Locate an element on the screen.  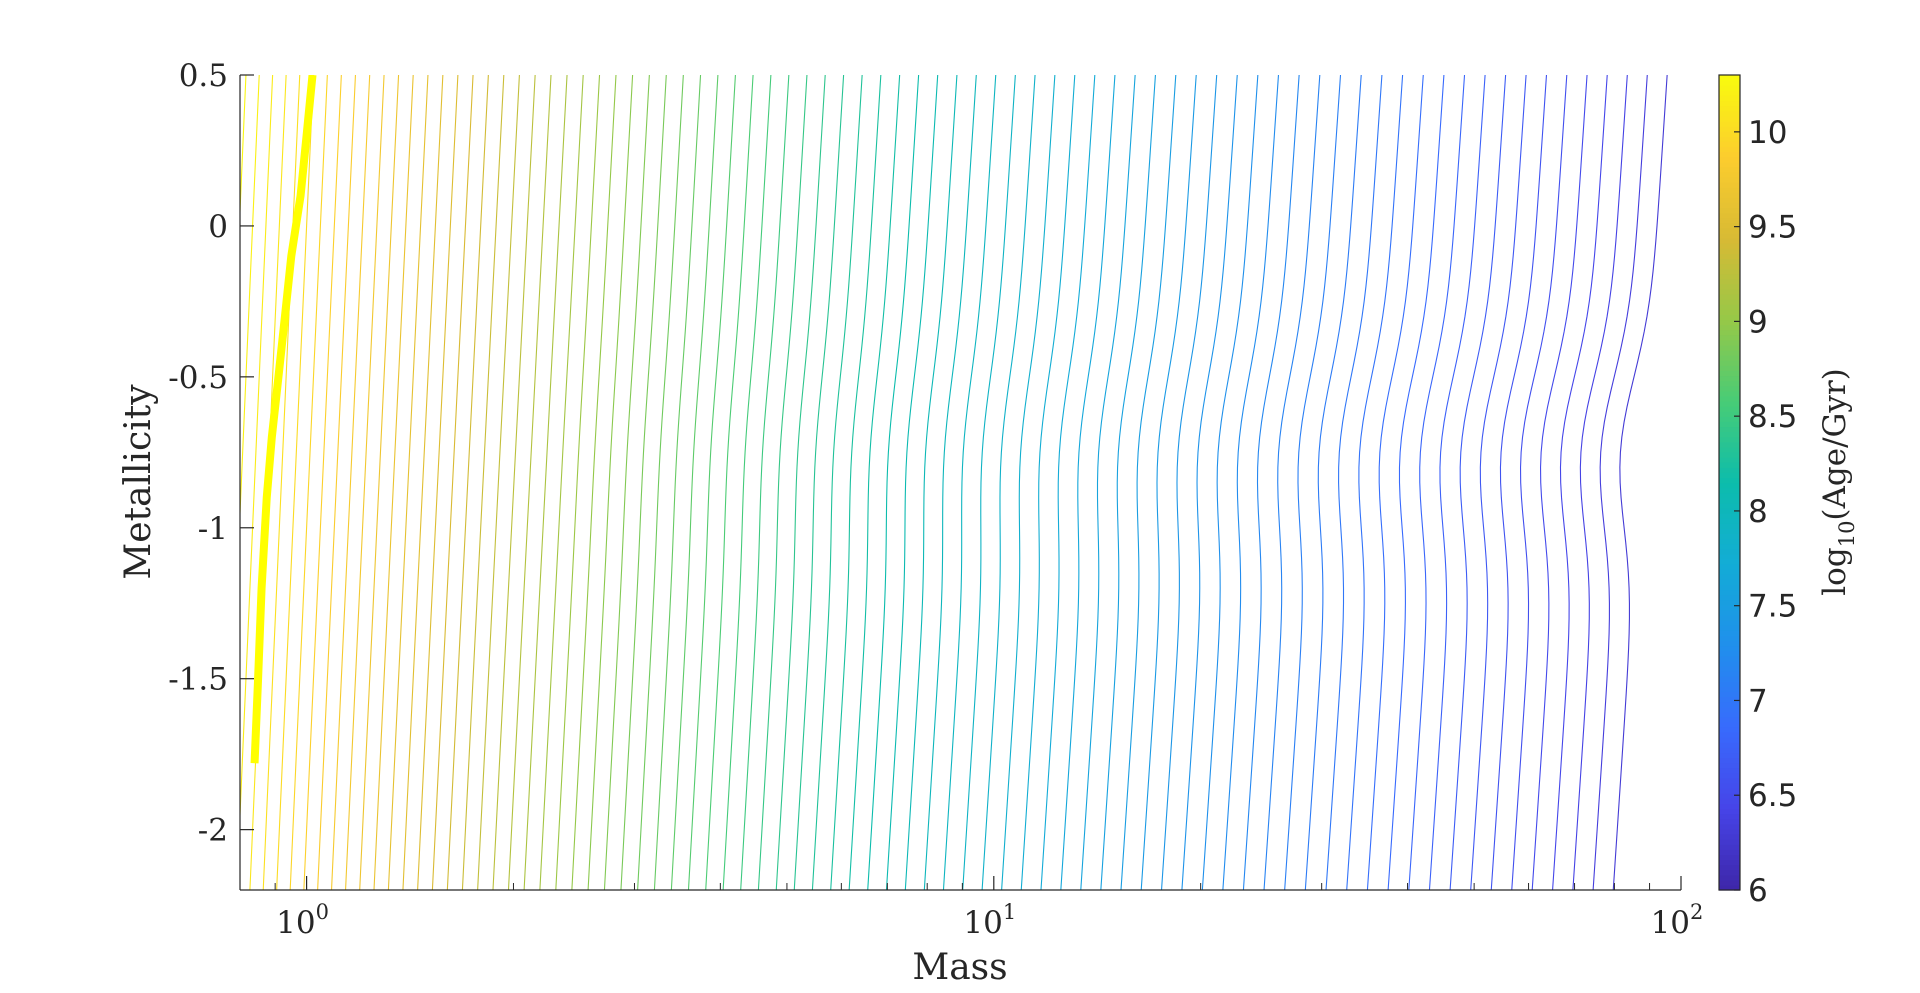
y-tick-label: -2 is located at coordinates (213, 831).